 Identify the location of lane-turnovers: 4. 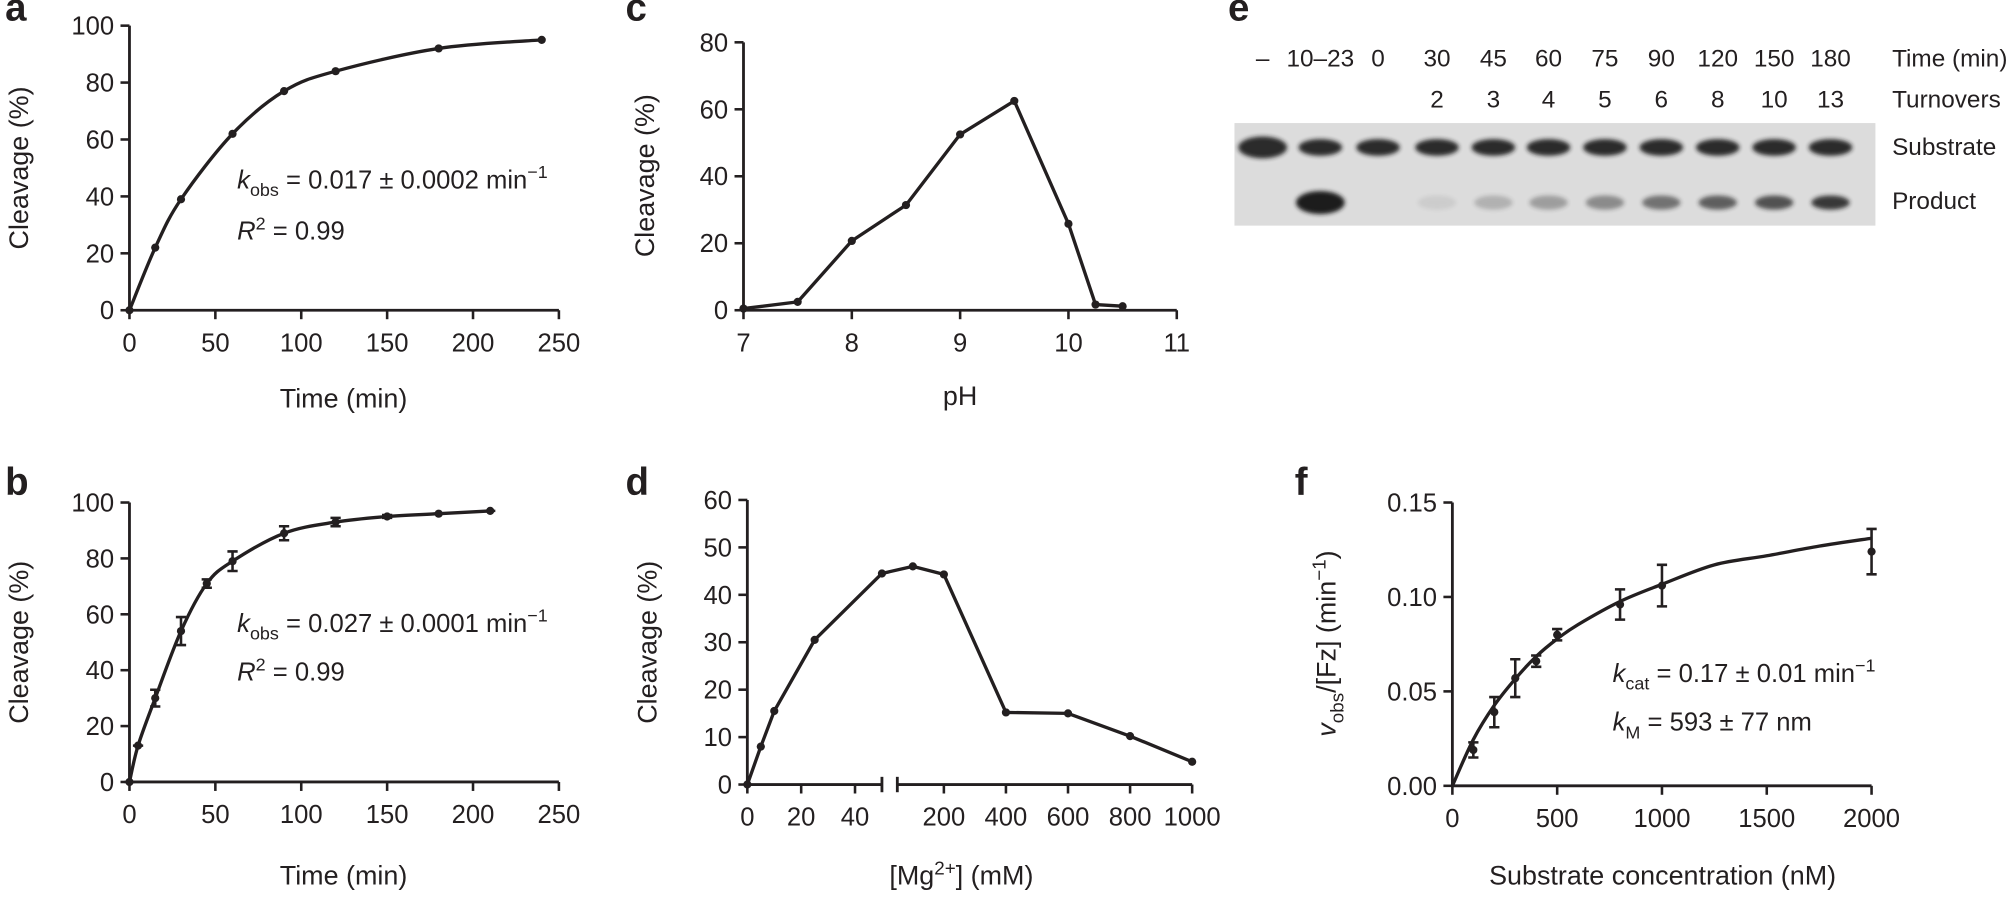
(1549, 100).